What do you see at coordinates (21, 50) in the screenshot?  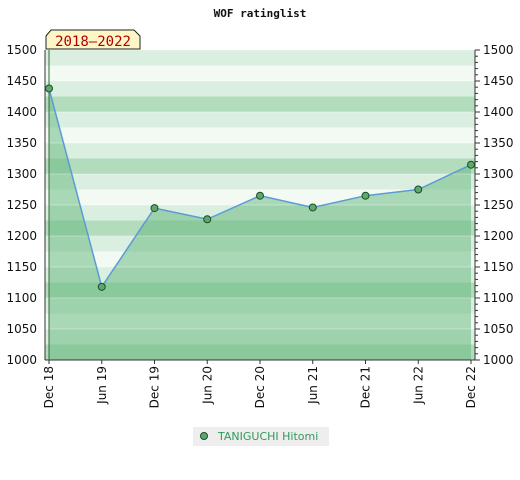 I see `y-tick-label-left: 1500` at bounding box center [21, 50].